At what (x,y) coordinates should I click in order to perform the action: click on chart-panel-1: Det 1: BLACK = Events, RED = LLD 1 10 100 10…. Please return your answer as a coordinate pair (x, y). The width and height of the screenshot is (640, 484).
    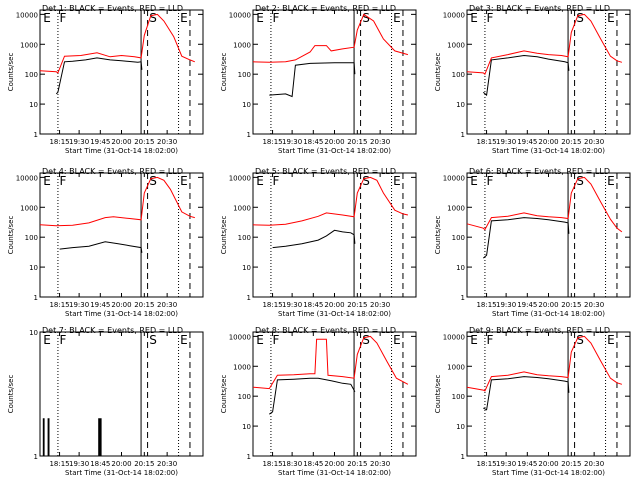
    Looking at the image, I should click on (105, 79).